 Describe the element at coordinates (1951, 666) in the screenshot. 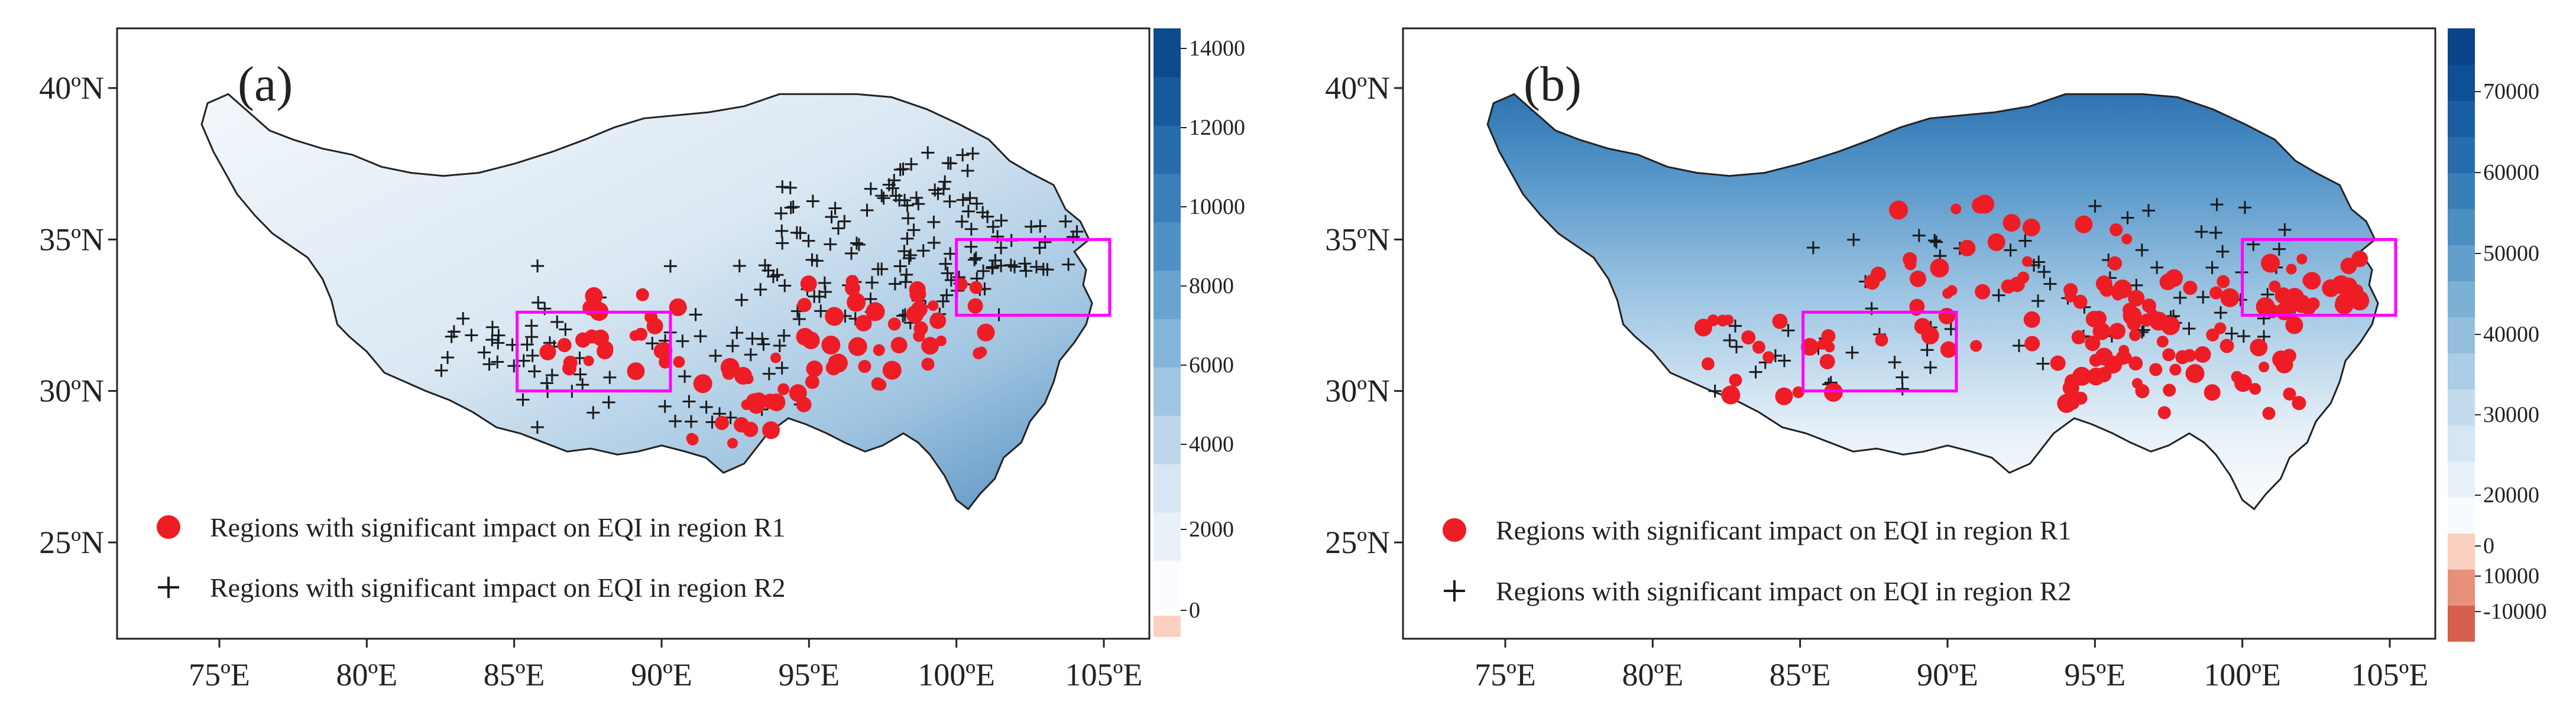

I see `x-axis: 75ºE 80ºE 85ºE 90ºE 95ºE 100ºE 105ºE` at that location.